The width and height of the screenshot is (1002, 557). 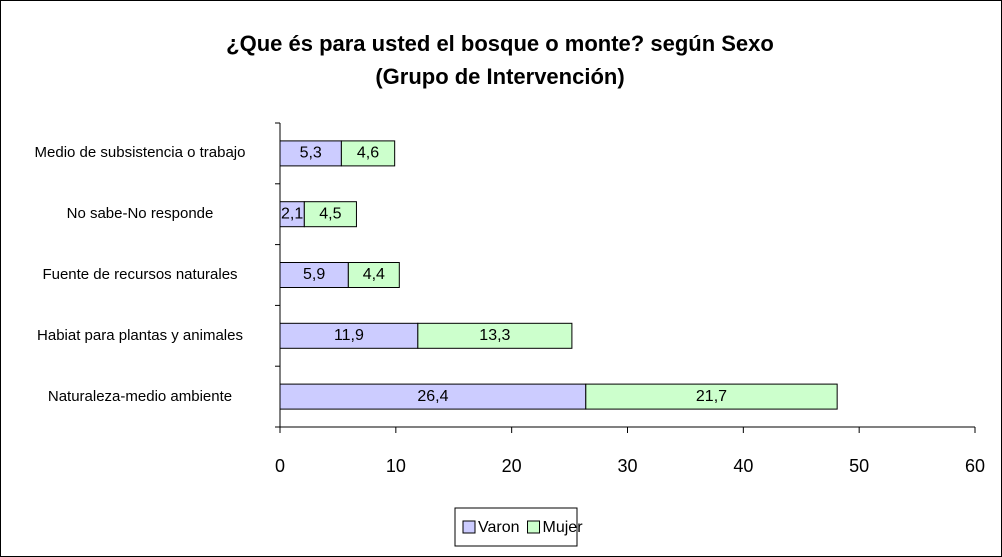 I want to click on category-label: Fuente de recursos naturales, so click(x=140, y=274).